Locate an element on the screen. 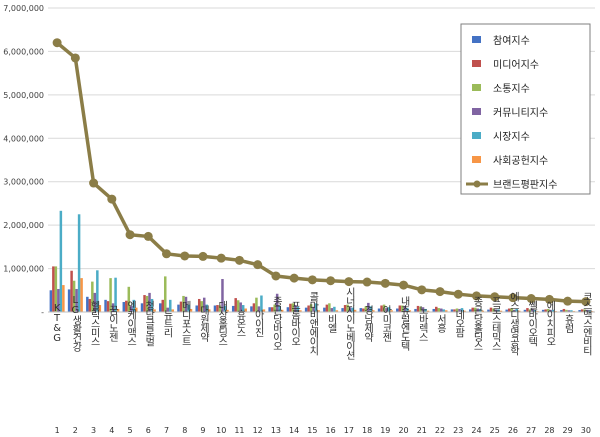 The width and height of the screenshot is (600, 437). rank-label: 12 is located at coordinates (258, 430).